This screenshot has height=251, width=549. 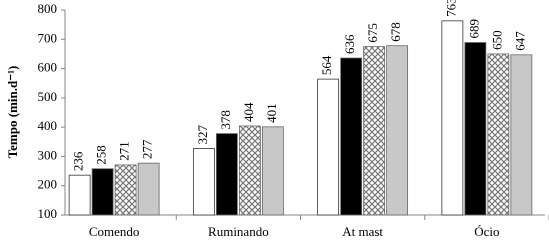 I want to click on data-label: 636, so click(x=349, y=44).